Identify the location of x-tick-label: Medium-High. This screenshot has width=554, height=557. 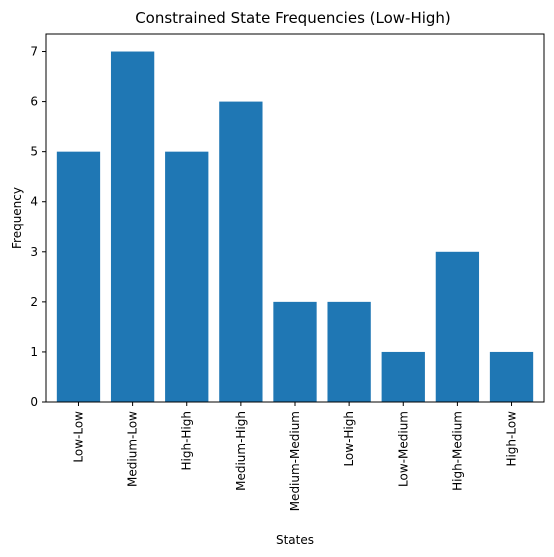
(241, 451).